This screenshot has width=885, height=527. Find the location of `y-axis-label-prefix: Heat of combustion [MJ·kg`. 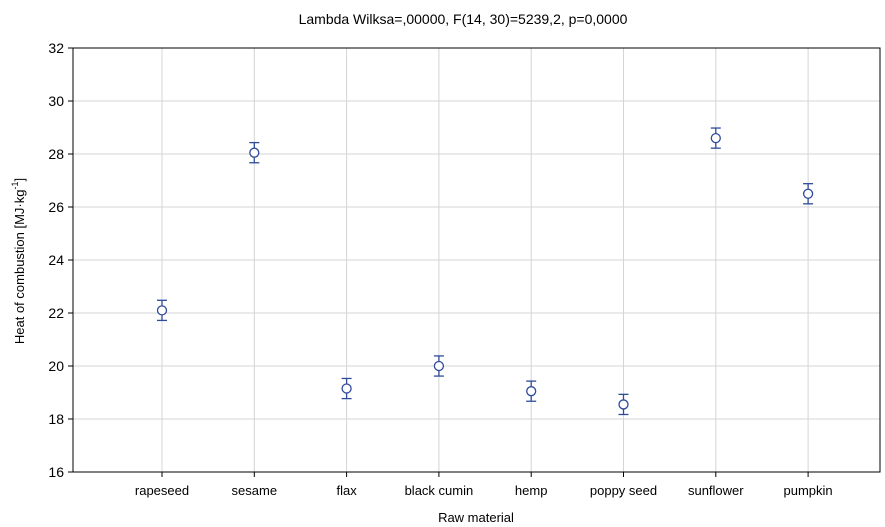

y-axis-label-prefix: Heat of combustion [MJ·kg is located at coordinates (19, 267).